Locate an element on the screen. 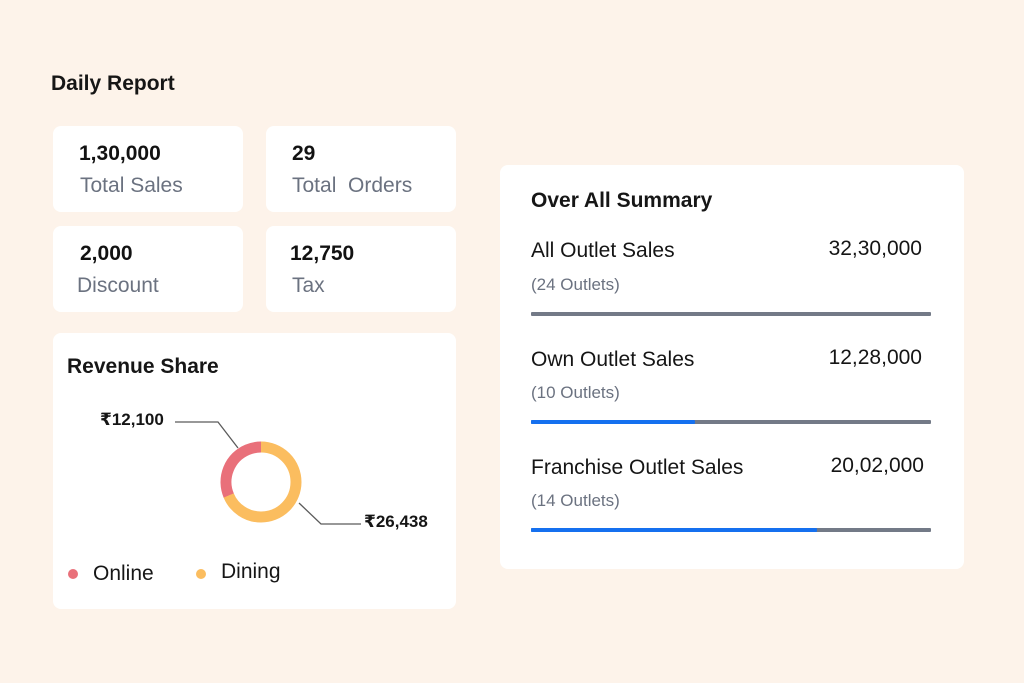 This screenshot has width=1024, height=683. summary-row-value: 20,02,000 is located at coordinates (877, 465).